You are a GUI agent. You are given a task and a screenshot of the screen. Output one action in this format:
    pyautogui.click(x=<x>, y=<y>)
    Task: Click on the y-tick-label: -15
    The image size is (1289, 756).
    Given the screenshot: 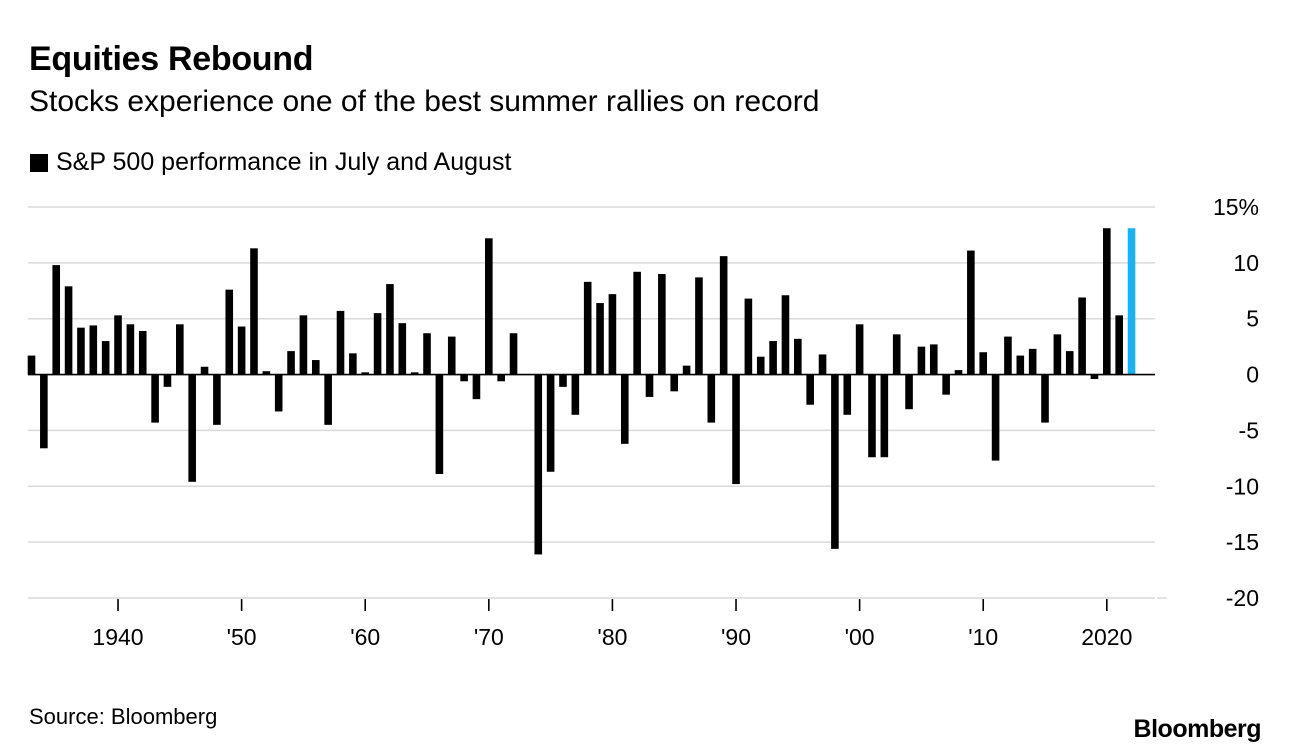 What is the action you would take?
    pyautogui.click(x=1242, y=542)
    